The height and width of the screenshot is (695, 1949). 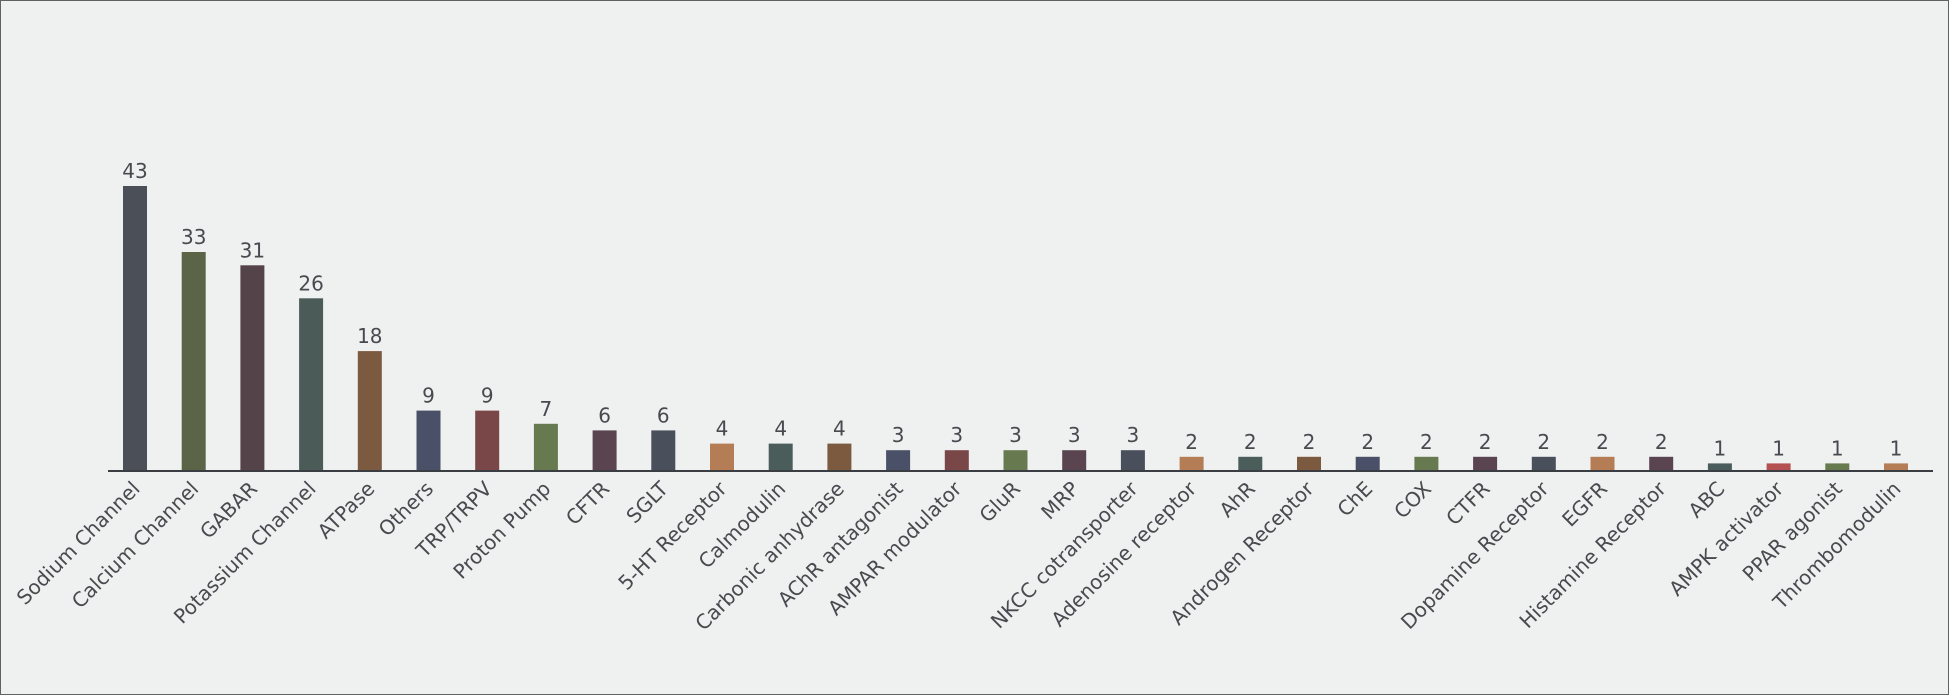 What do you see at coordinates (604, 415) in the screenshot?
I see `value-label-cftr: 6` at bounding box center [604, 415].